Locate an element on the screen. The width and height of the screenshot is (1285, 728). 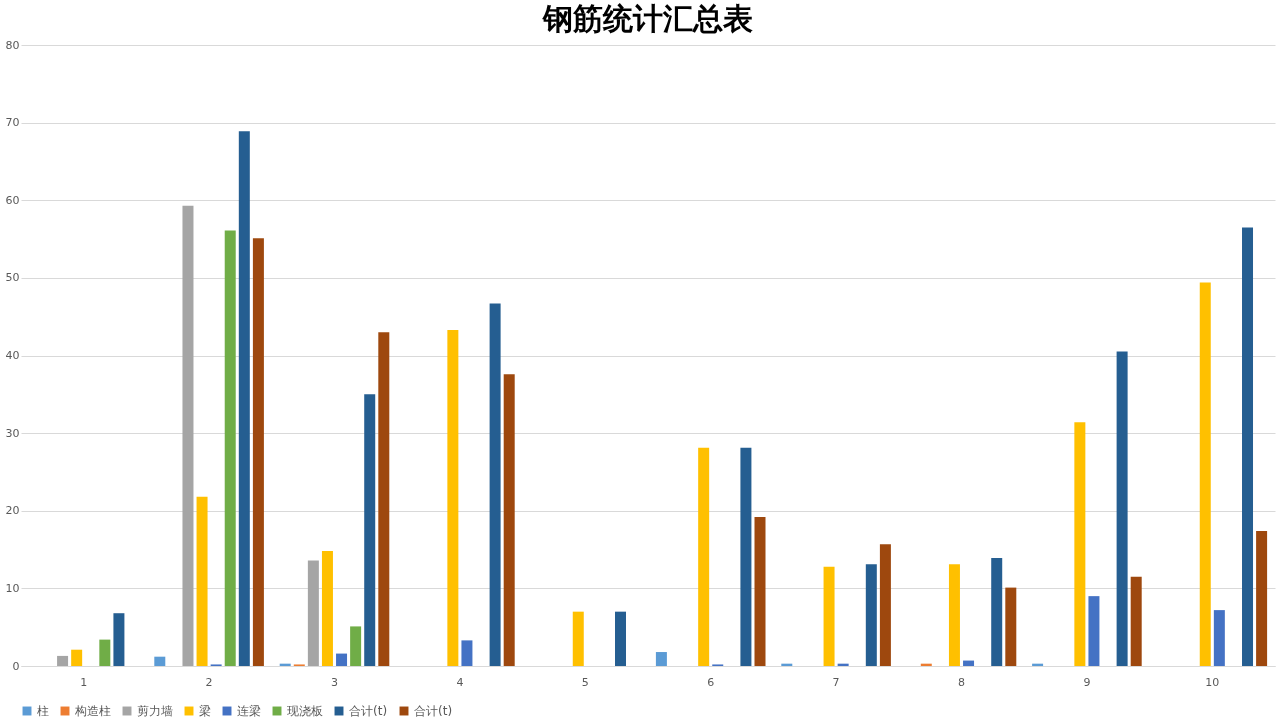
y-tick-label: 20 is located at coordinates (12, 511).